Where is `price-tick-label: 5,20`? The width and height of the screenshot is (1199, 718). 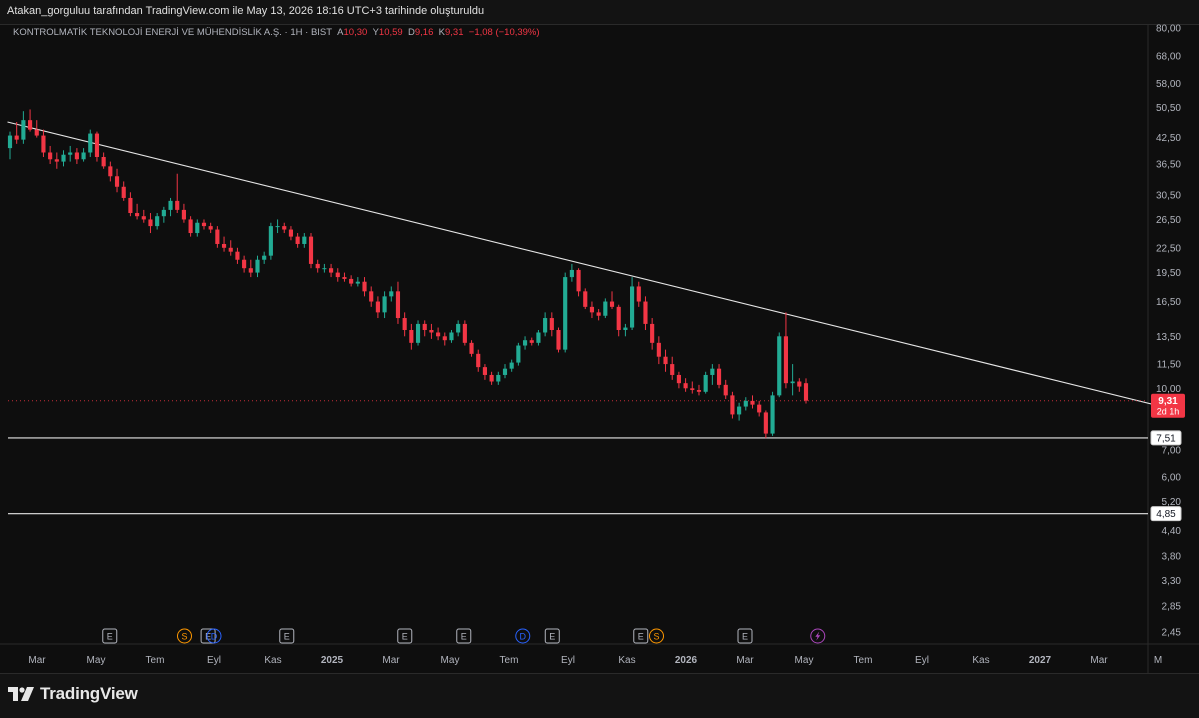 price-tick-label: 5,20 is located at coordinates (1172, 502).